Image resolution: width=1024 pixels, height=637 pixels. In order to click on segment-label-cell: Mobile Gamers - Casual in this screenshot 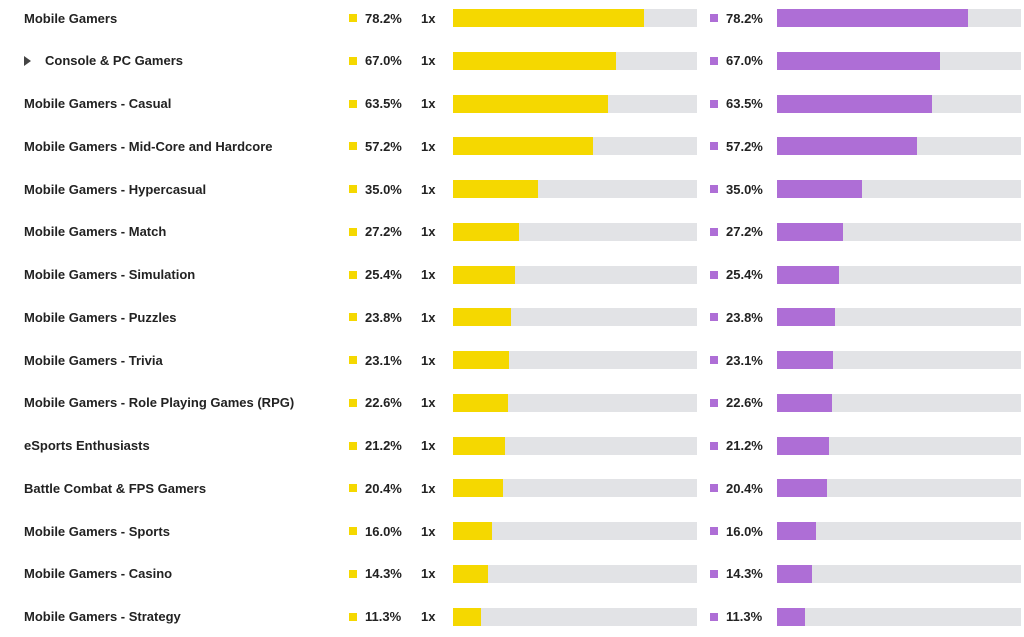, I will do `click(97, 104)`.